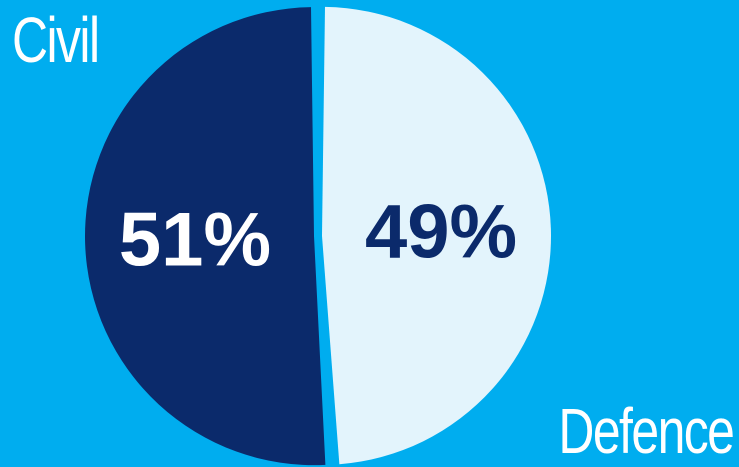 This screenshot has width=739, height=467. I want to click on category-label-civil: Civil, so click(56, 40).